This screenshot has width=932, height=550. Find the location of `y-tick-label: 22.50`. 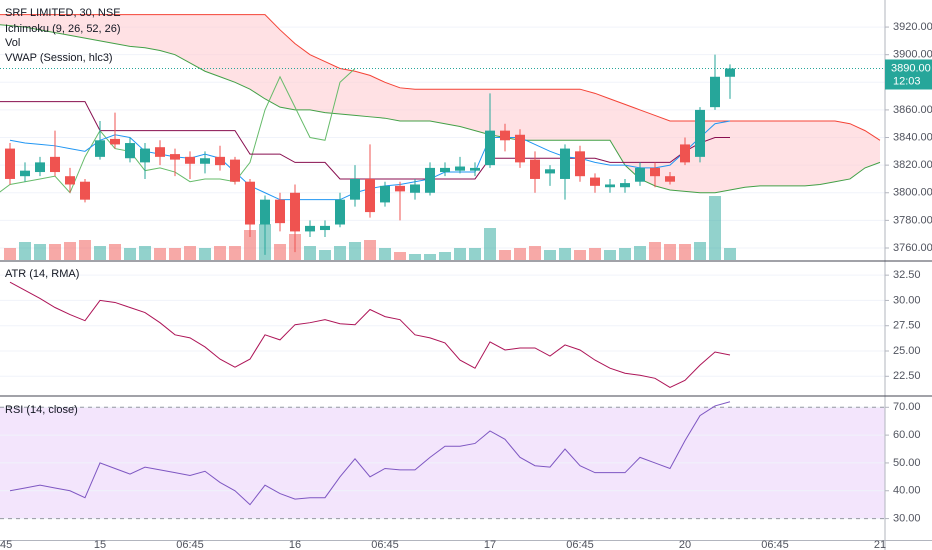

y-tick-label: 22.50 is located at coordinates (907, 376).